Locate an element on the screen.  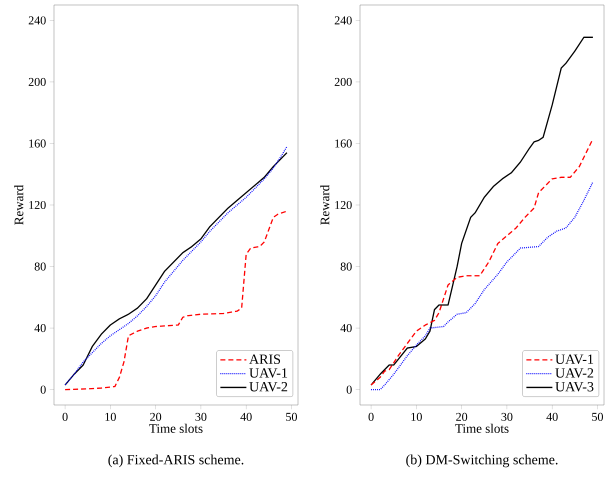
text: (a) Fixed-ARIS scheme. is located at coordinates (176, 461).